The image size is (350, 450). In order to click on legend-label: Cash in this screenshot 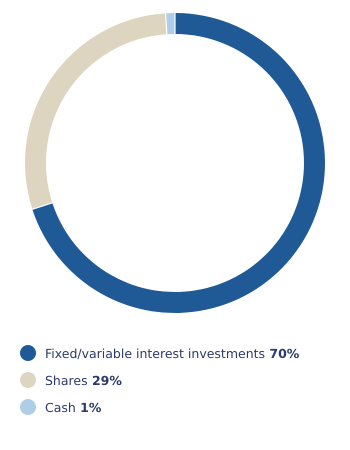, I will do `click(60, 407)`.